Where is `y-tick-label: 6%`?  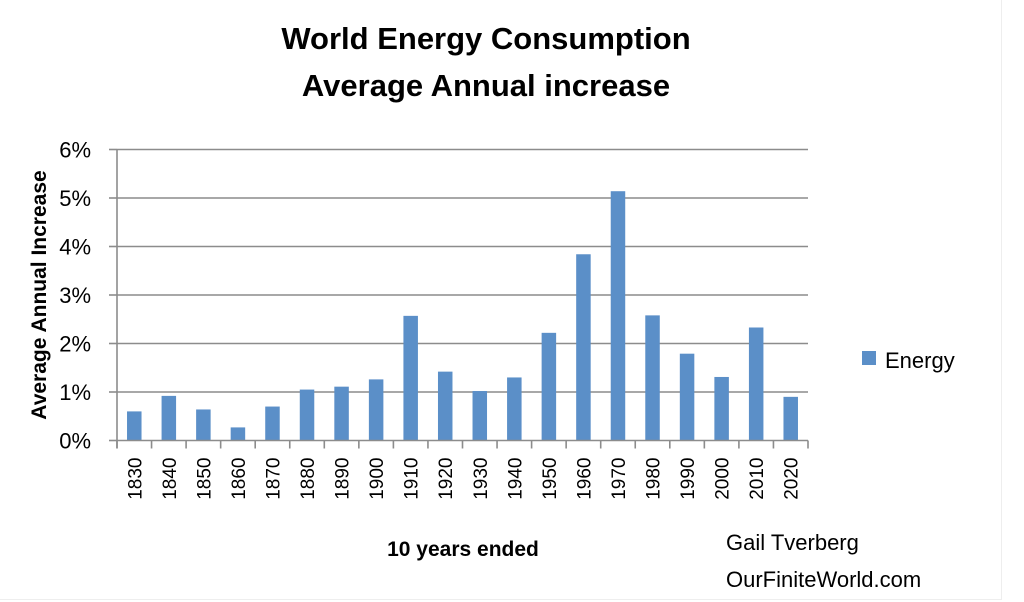
y-tick-label: 6% is located at coordinates (75, 150).